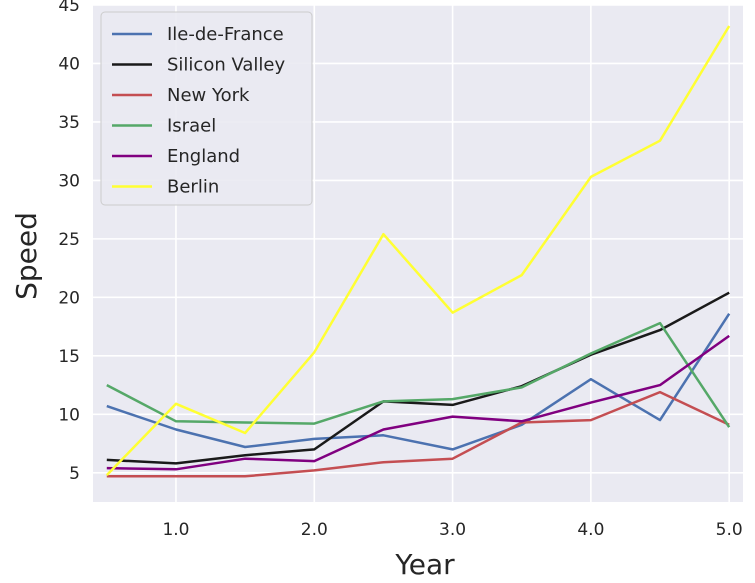 The width and height of the screenshot is (755, 583). Describe the element at coordinates (314, 530) in the screenshot. I see `x-tick-label: 2.0` at that location.